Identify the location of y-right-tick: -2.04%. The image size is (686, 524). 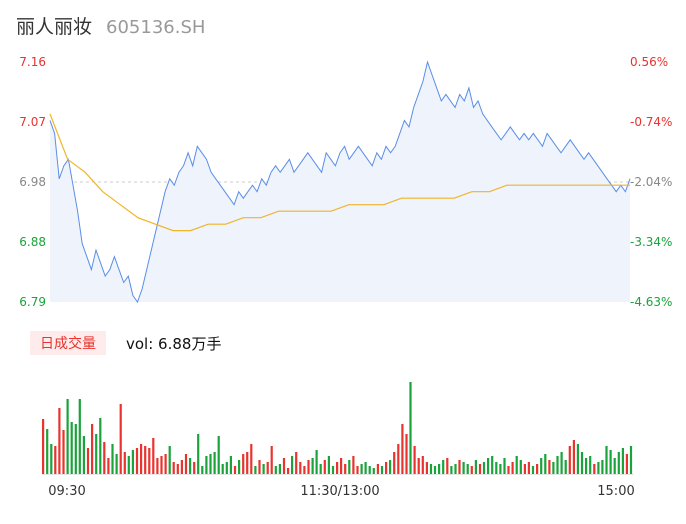
(651, 182).